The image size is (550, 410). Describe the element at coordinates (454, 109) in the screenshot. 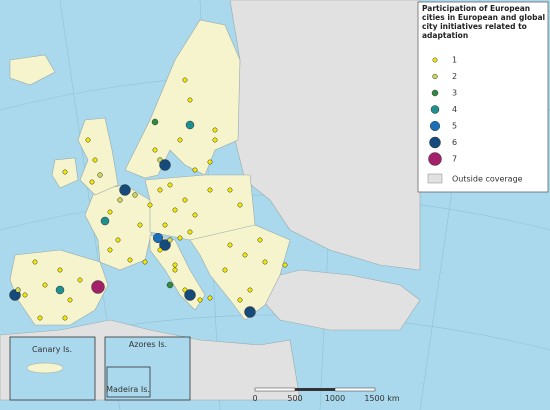

I see `legend-label: 4` at that location.